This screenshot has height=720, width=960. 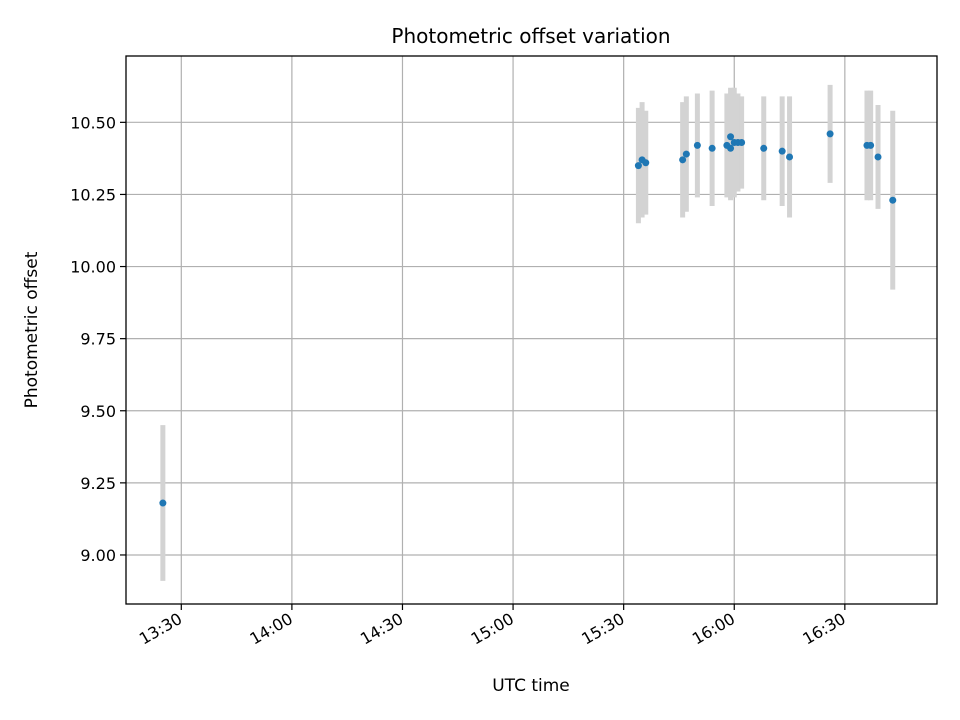 I want to click on y-tick-label: 9.75, so click(x=98, y=339).